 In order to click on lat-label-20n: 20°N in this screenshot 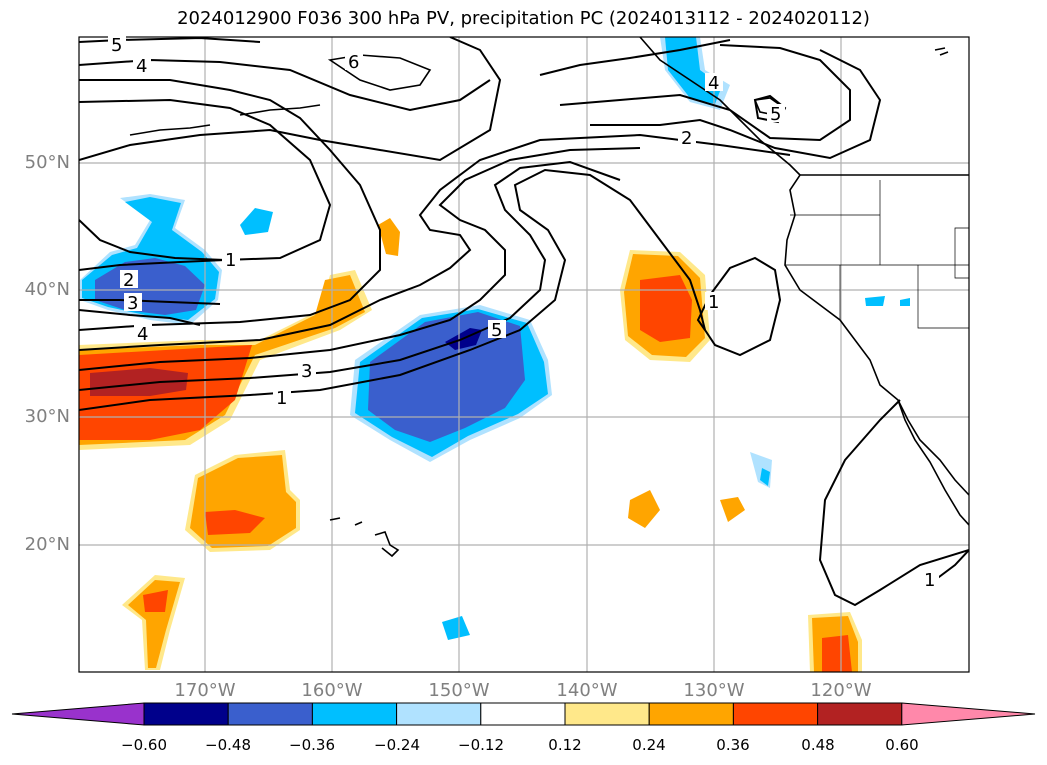, I will do `click(47, 544)`.